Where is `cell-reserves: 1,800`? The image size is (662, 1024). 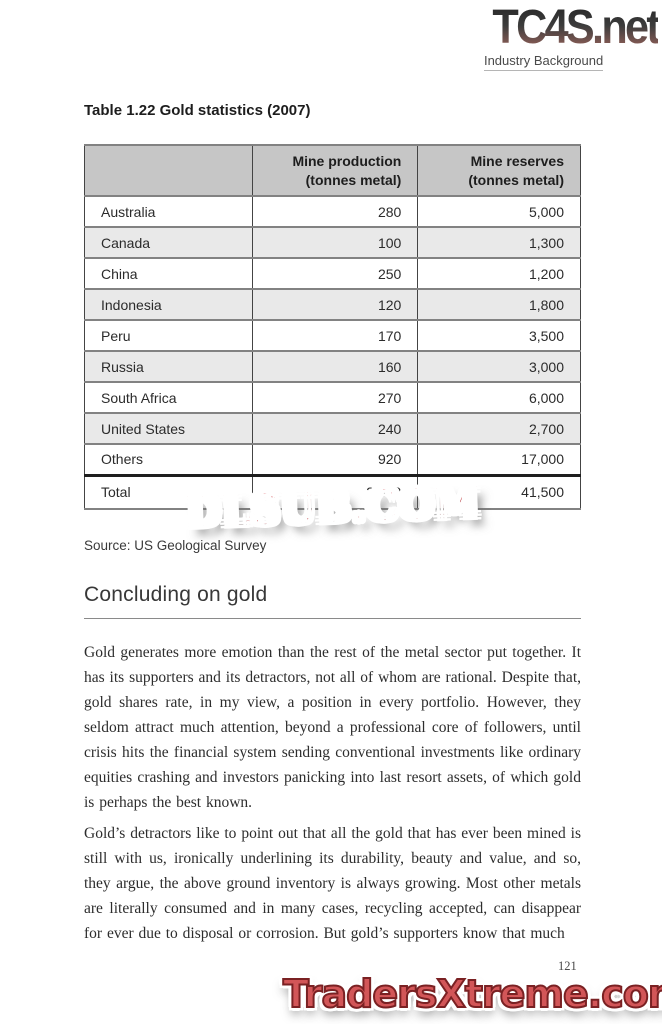 cell-reserves: 1,800 is located at coordinates (499, 304).